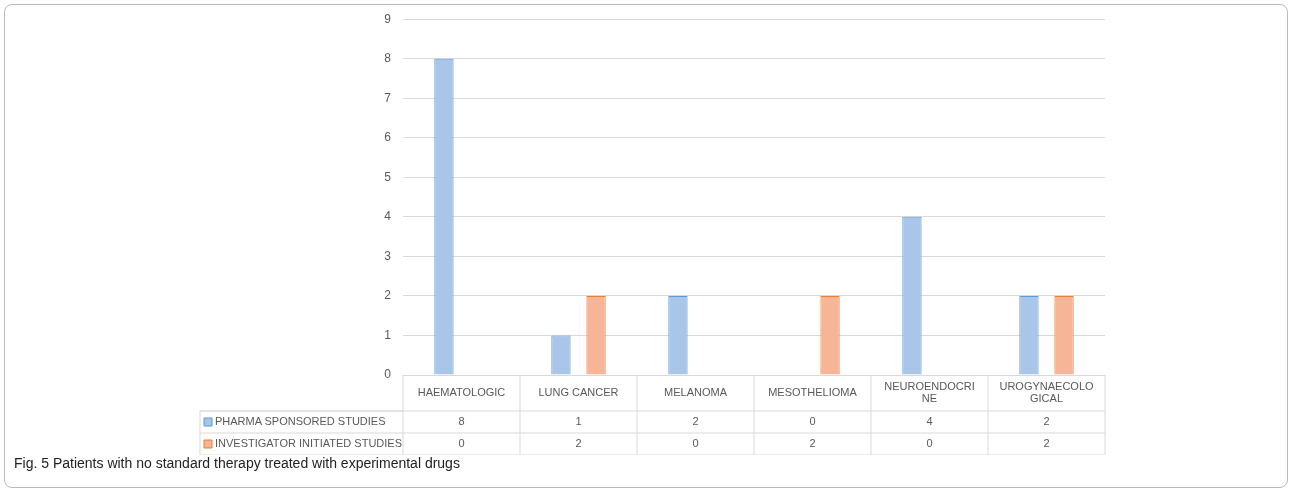  What do you see at coordinates (461, 392) in the screenshot?
I see `x-tick-label: HAEMATOLOGIC` at bounding box center [461, 392].